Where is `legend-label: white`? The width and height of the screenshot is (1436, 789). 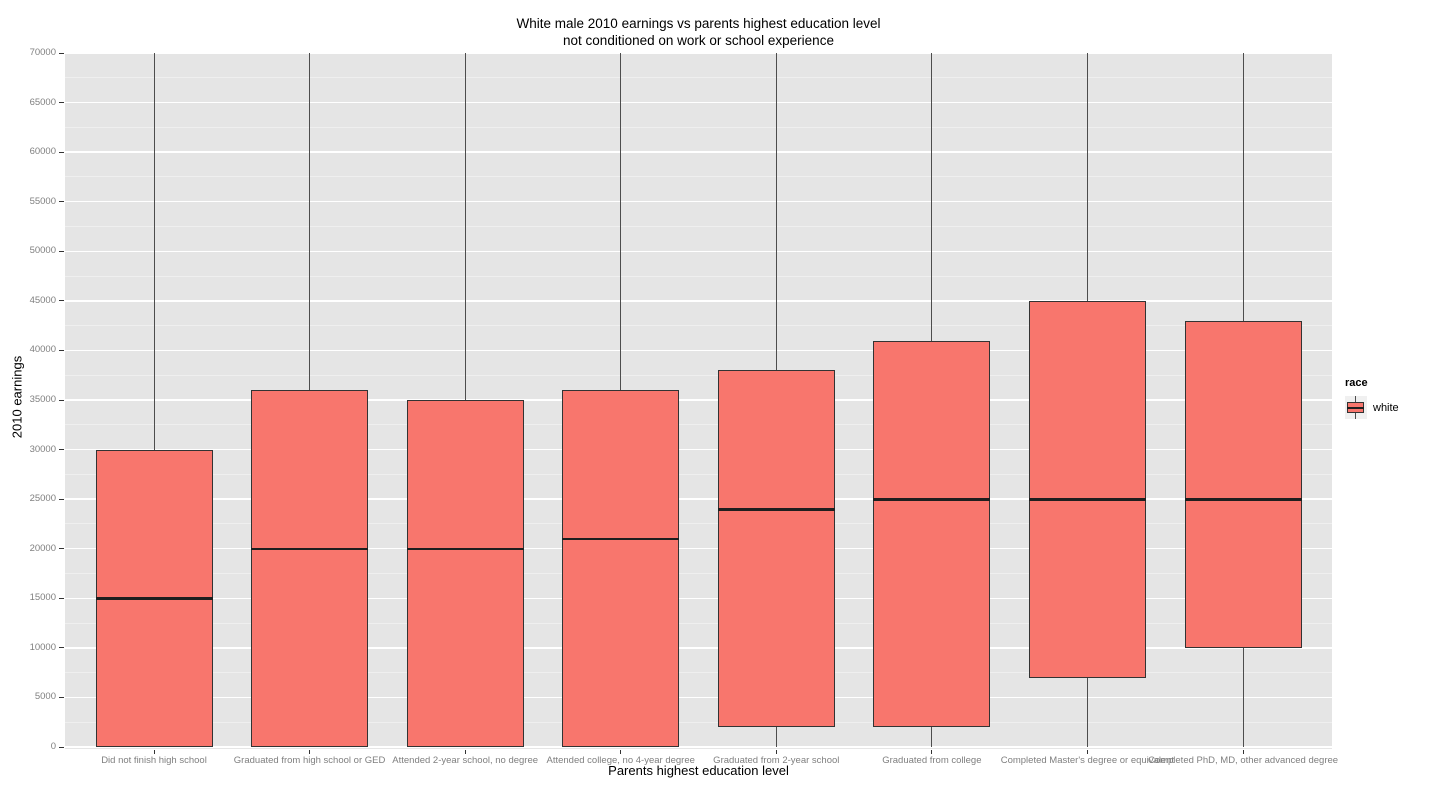
legend-label: white is located at coordinates (1386, 407).